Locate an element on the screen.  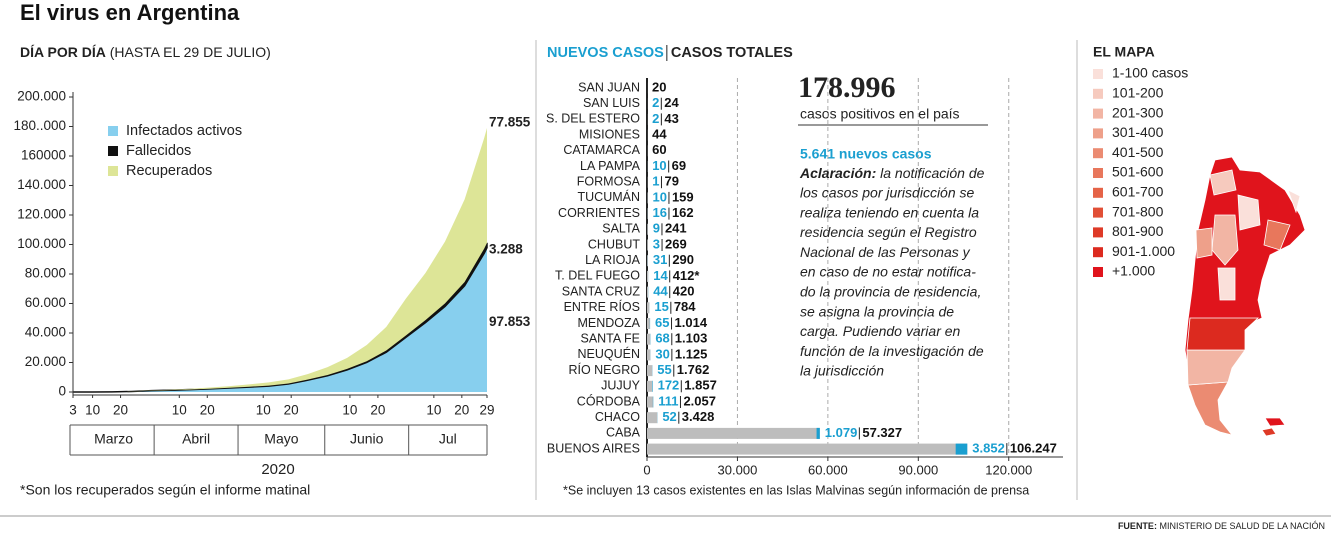
value-label: 412* is located at coordinates (687, 275).